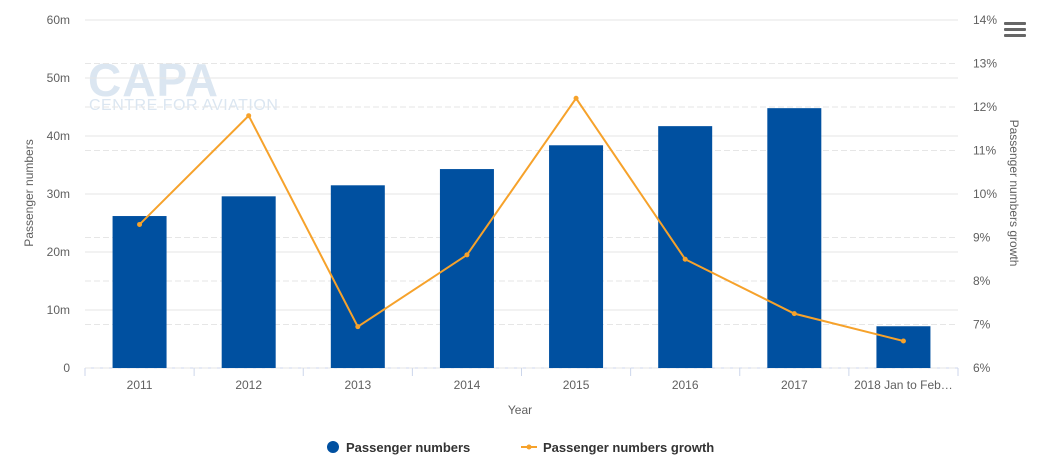 The height and width of the screenshot is (474, 1042). What do you see at coordinates (58, 20) in the screenshot?
I see `y-tick-label: 60m` at bounding box center [58, 20].